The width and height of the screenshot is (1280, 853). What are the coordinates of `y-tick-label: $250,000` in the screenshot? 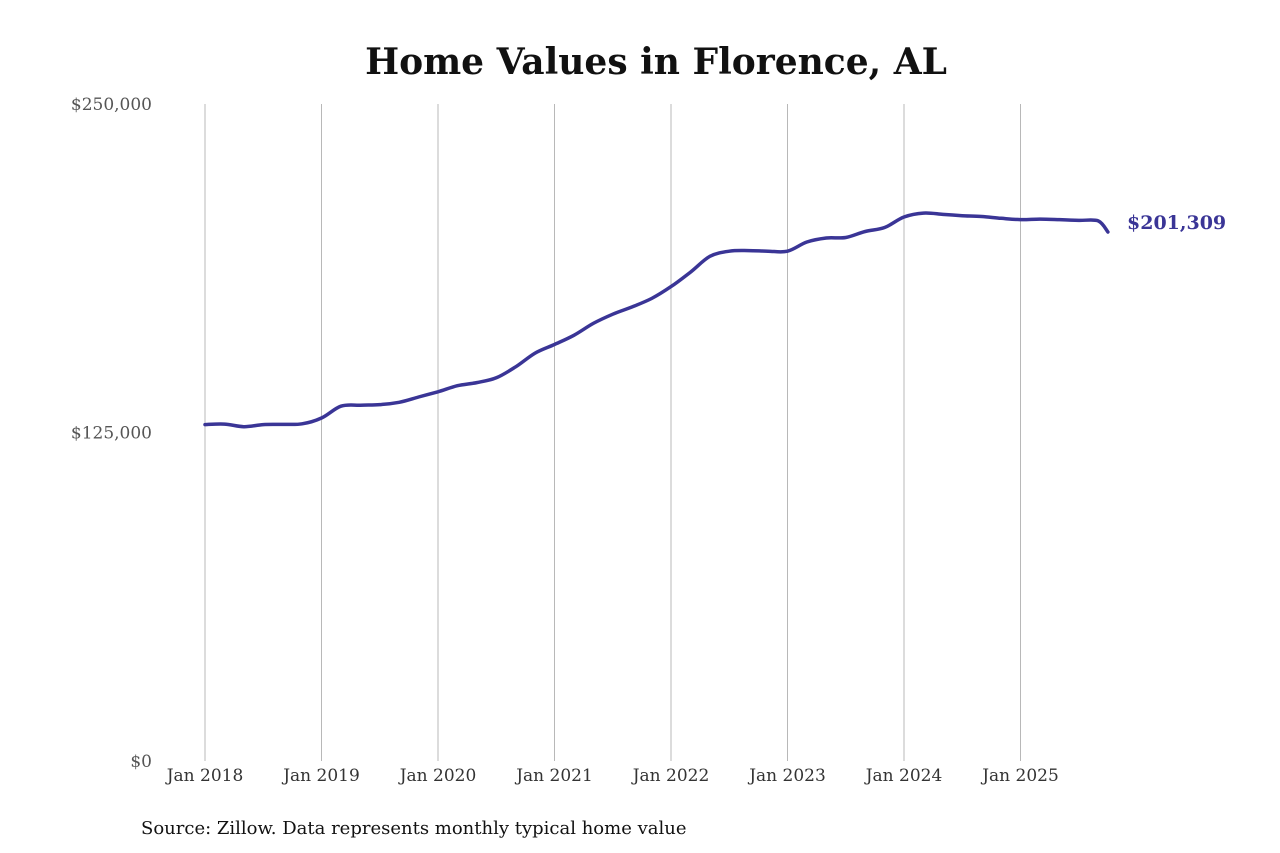 It's located at (111, 105).